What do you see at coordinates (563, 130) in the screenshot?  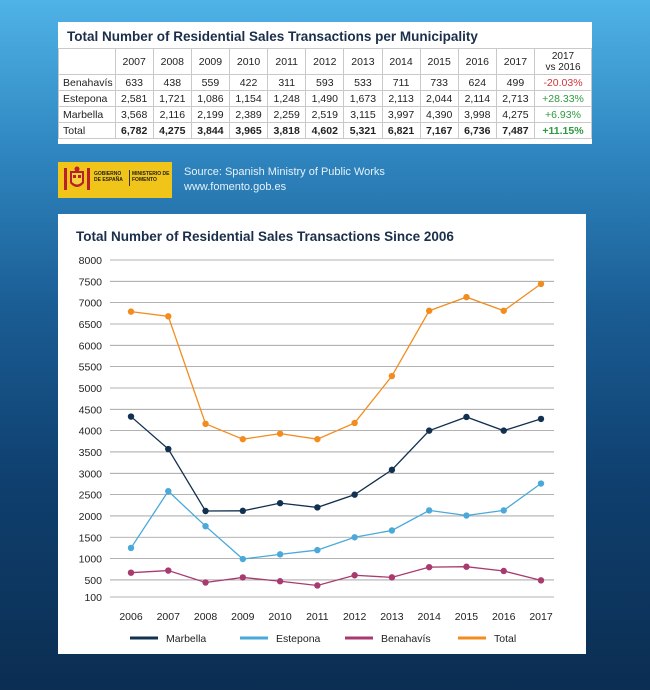 I see `change-cell: +11.15%` at bounding box center [563, 130].